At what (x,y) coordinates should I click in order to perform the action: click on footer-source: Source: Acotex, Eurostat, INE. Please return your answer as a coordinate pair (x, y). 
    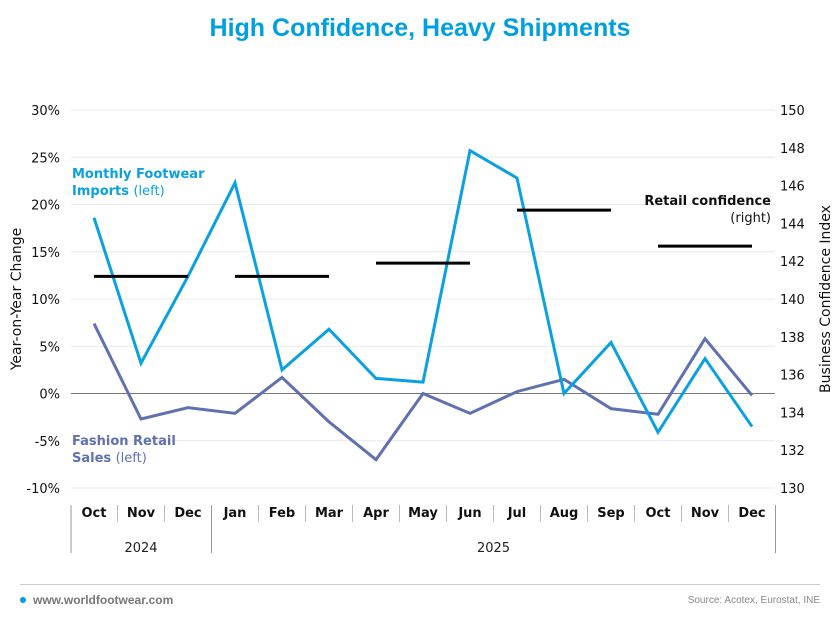
    Looking at the image, I should click on (753, 600).